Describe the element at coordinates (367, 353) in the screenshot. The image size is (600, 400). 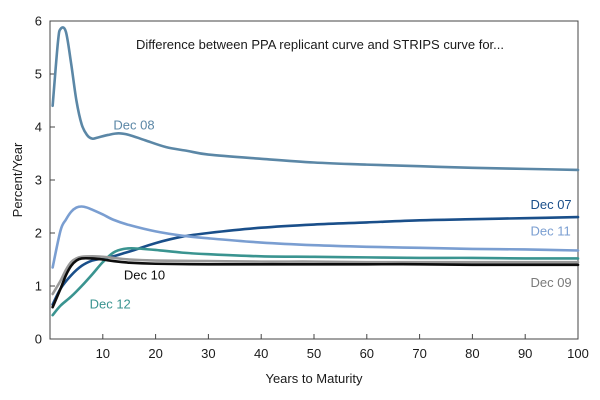
I see `x-tick-label: 60` at that location.